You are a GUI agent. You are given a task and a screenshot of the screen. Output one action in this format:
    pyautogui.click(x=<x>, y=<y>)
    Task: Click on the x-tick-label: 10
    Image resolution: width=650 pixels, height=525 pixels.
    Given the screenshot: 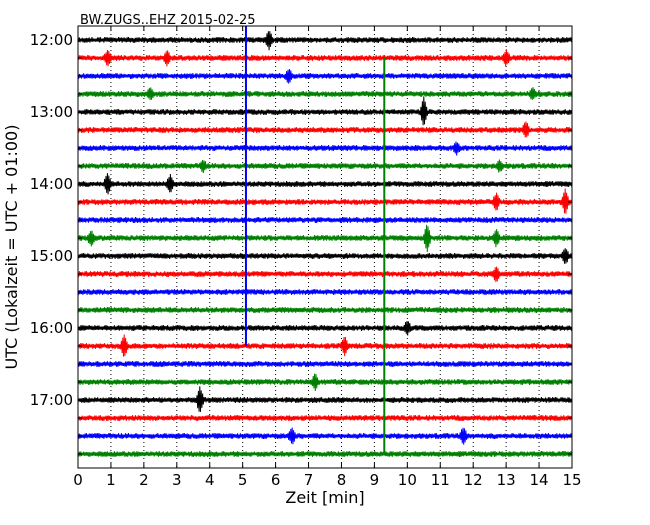 What is the action you would take?
    pyautogui.click(x=407, y=480)
    